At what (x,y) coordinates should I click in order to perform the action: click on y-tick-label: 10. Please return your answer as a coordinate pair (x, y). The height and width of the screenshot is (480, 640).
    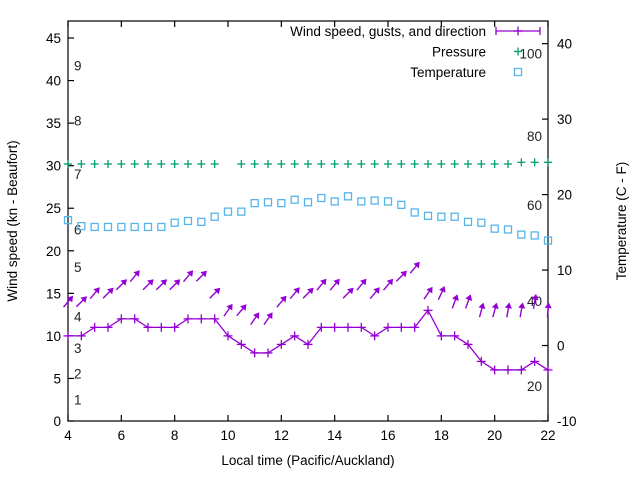
    Looking at the image, I should click on (53, 336).